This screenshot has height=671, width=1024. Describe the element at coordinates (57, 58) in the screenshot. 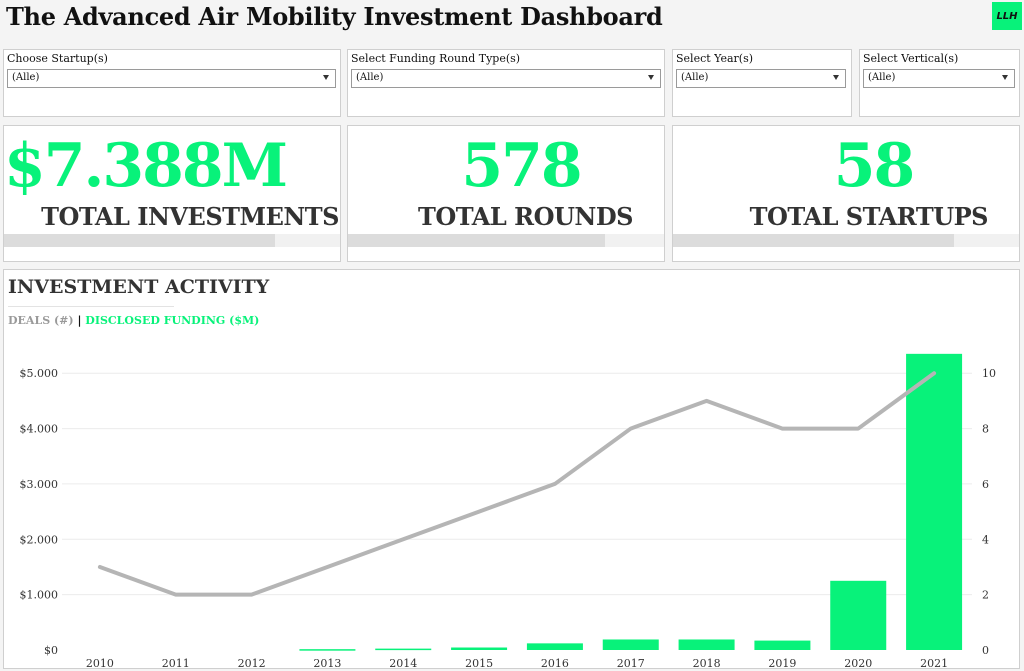

I see `filter-startup-label: Choose Startup(s)` at that location.